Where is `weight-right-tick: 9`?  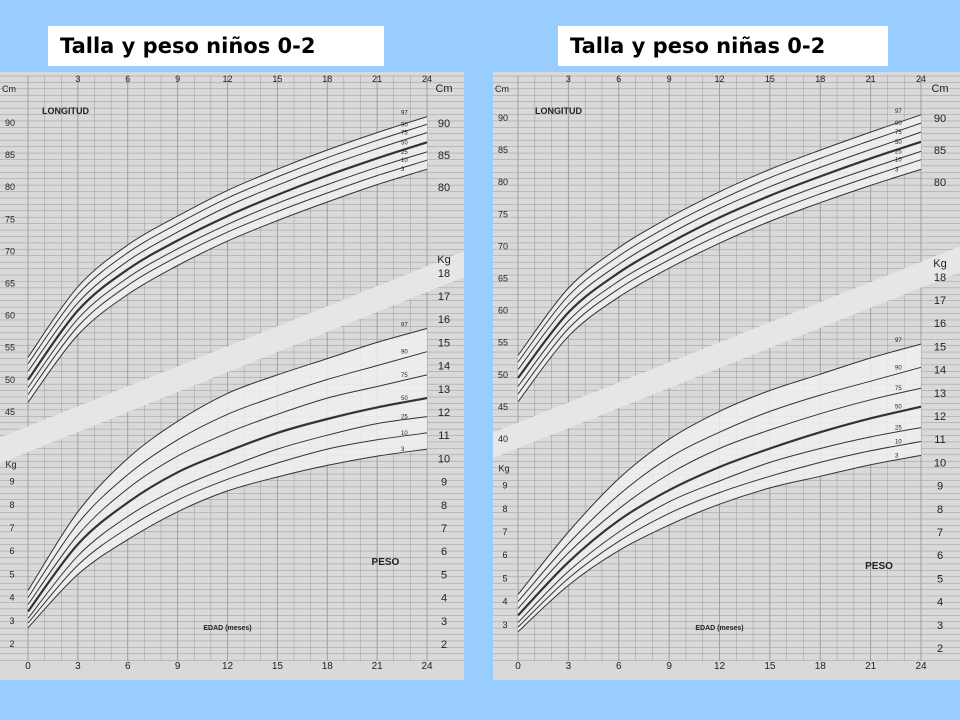 weight-right-tick: 9 is located at coordinates (444, 483).